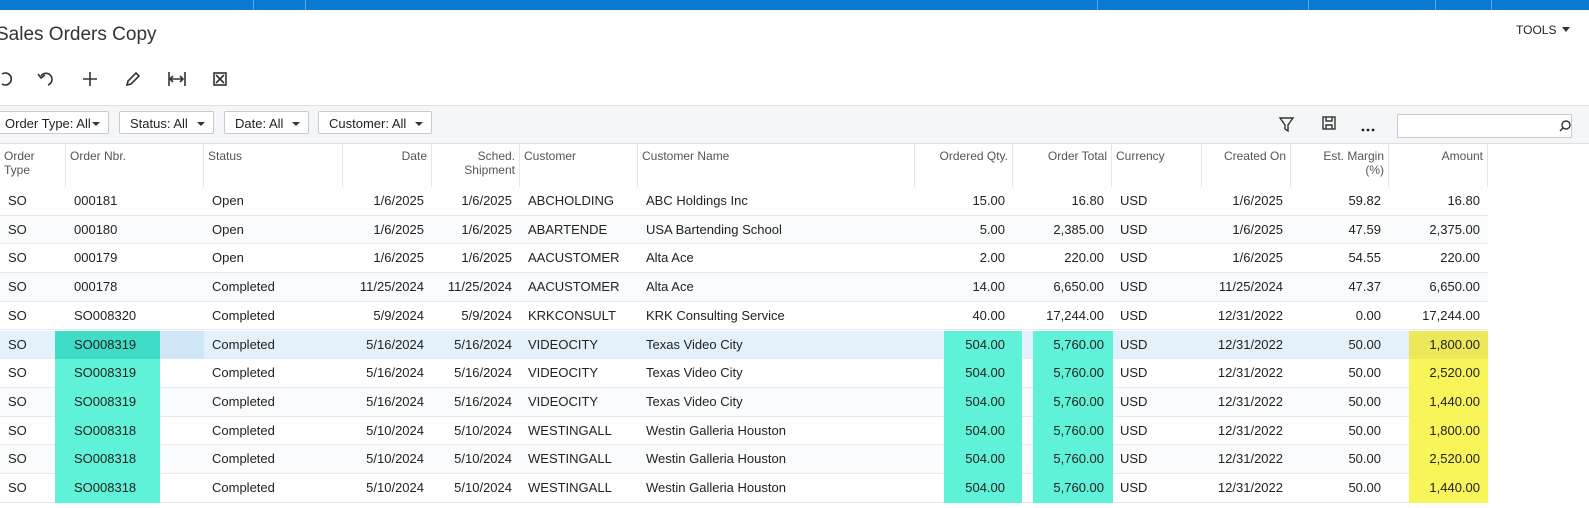  What do you see at coordinates (90, 79) in the screenshot?
I see `add-button` at bounding box center [90, 79].